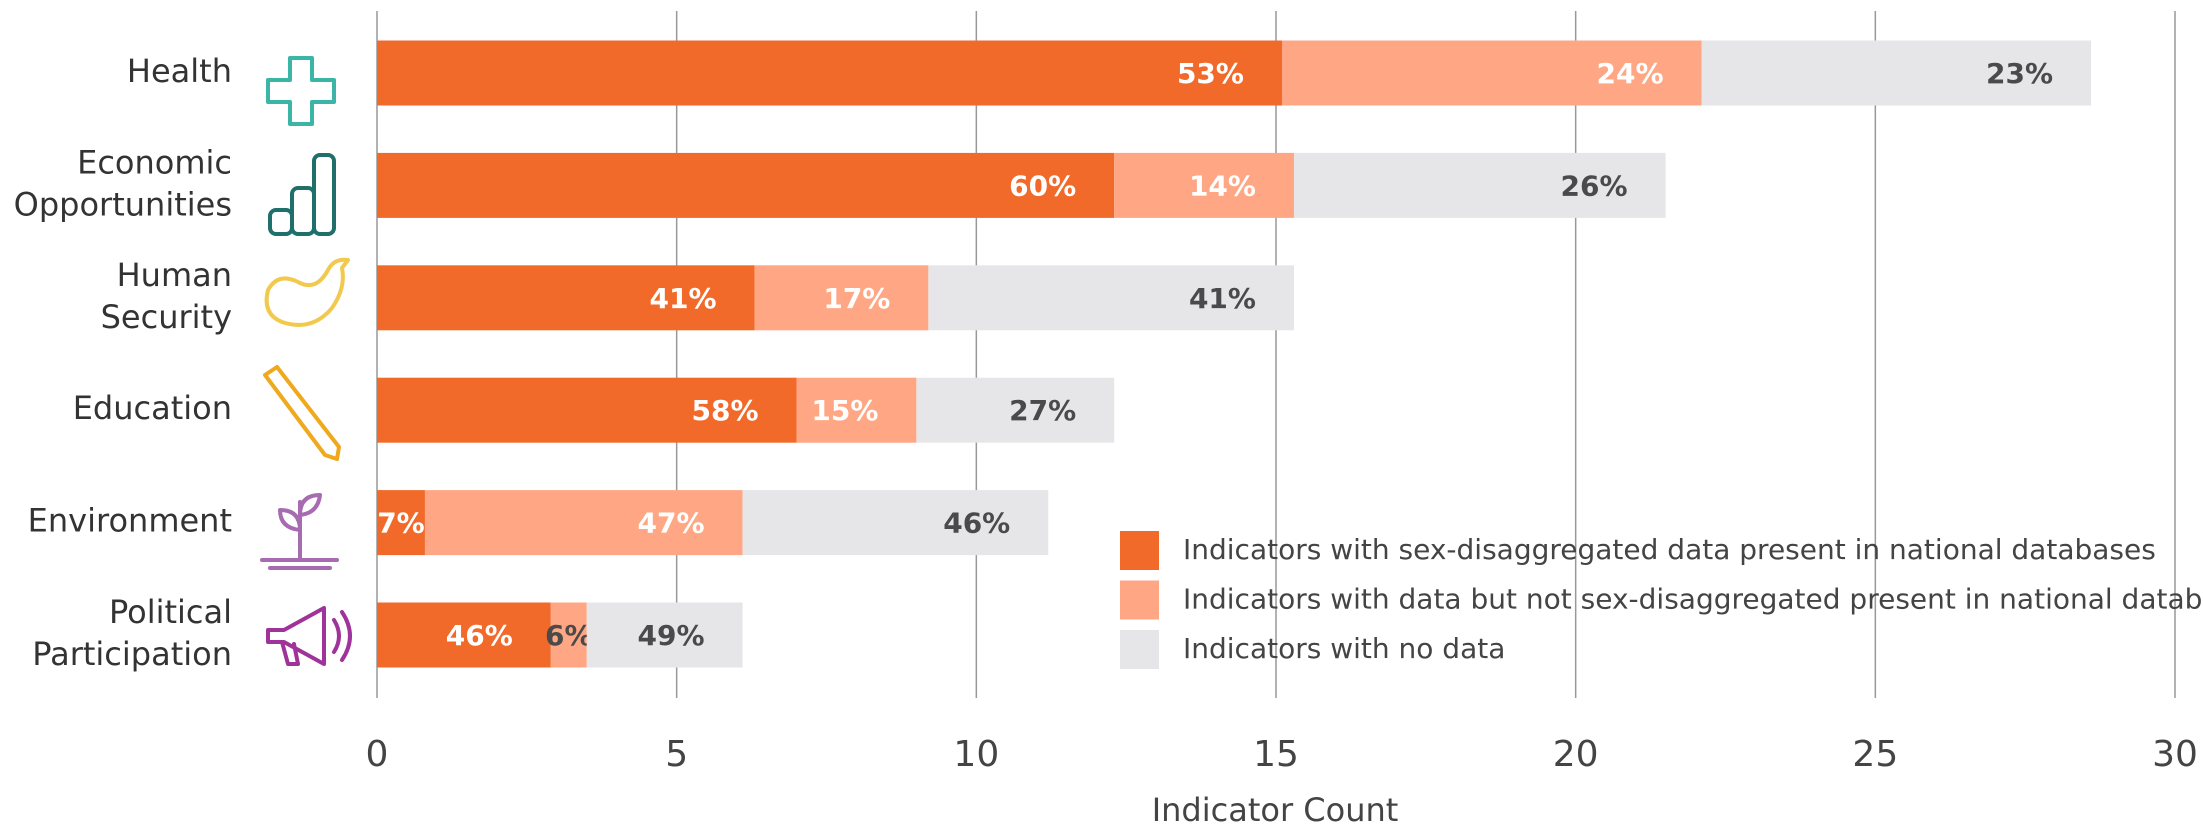 This screenshot has width=2203, height=828. Describe the element at coordinates (1594, 185) in the screenshot. I see `segment-label: 26%` at that location.